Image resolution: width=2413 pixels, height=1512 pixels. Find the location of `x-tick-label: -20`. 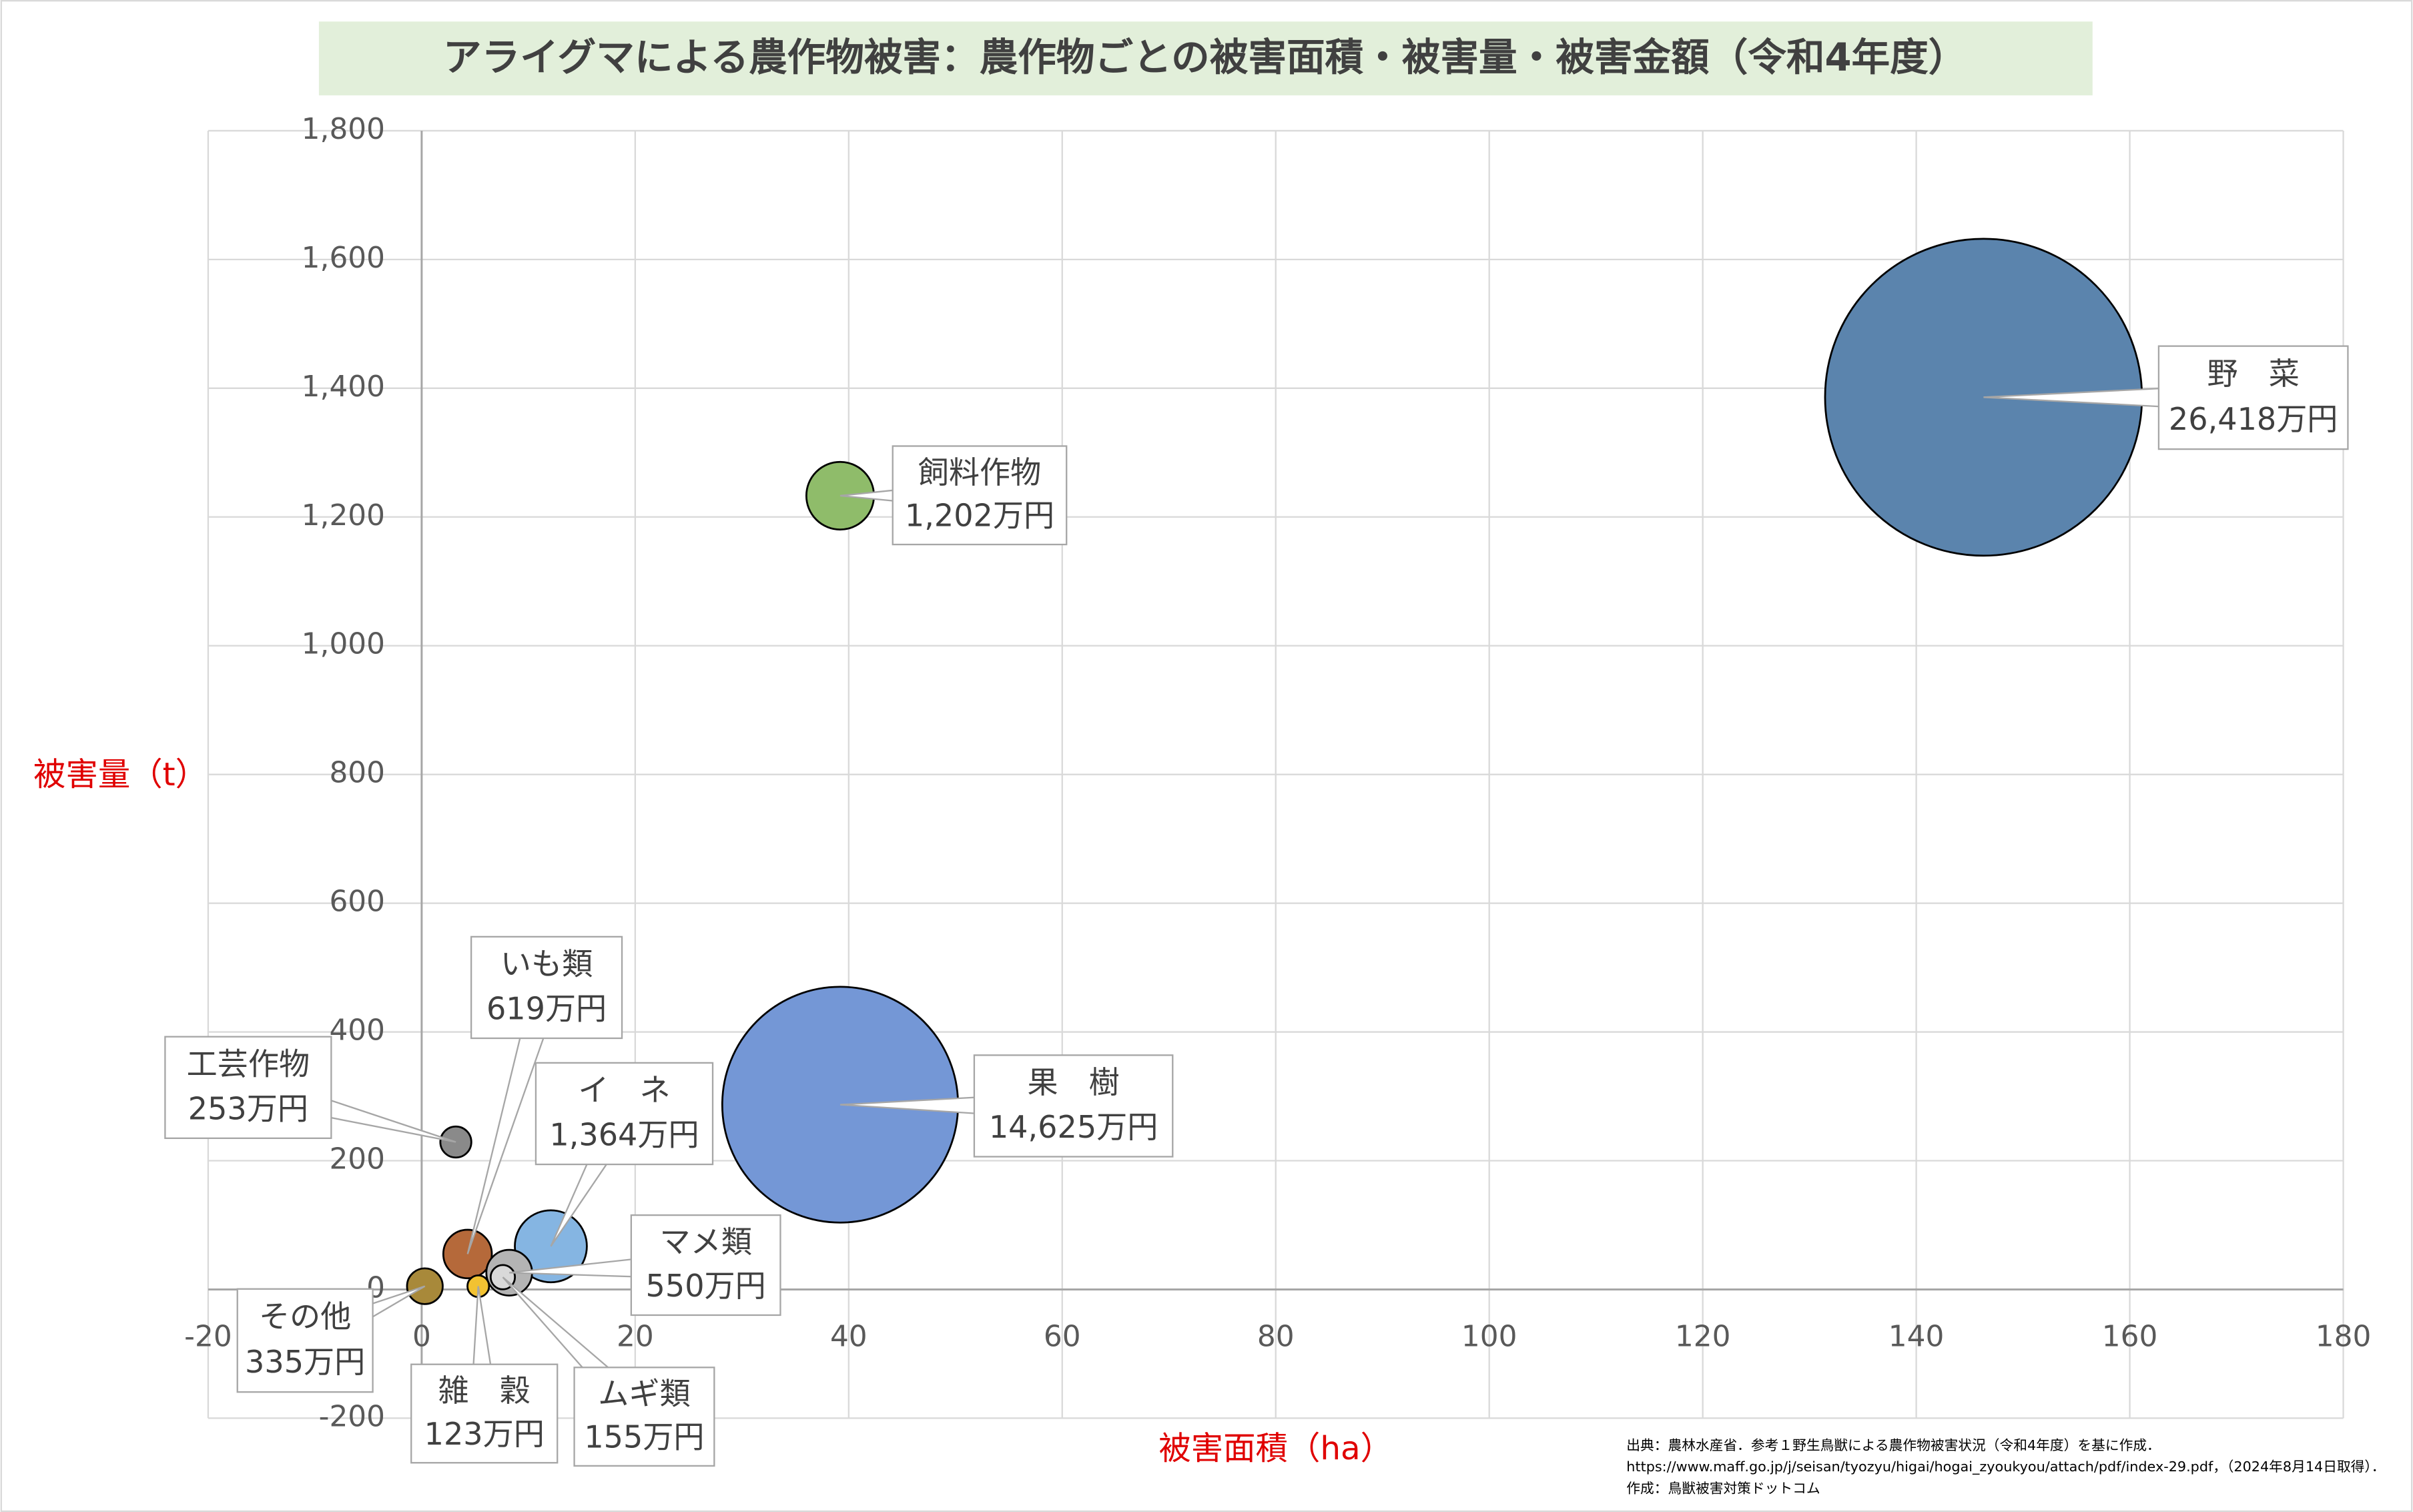

x-tick-label: -20 is located at coordinates (208, 1337).